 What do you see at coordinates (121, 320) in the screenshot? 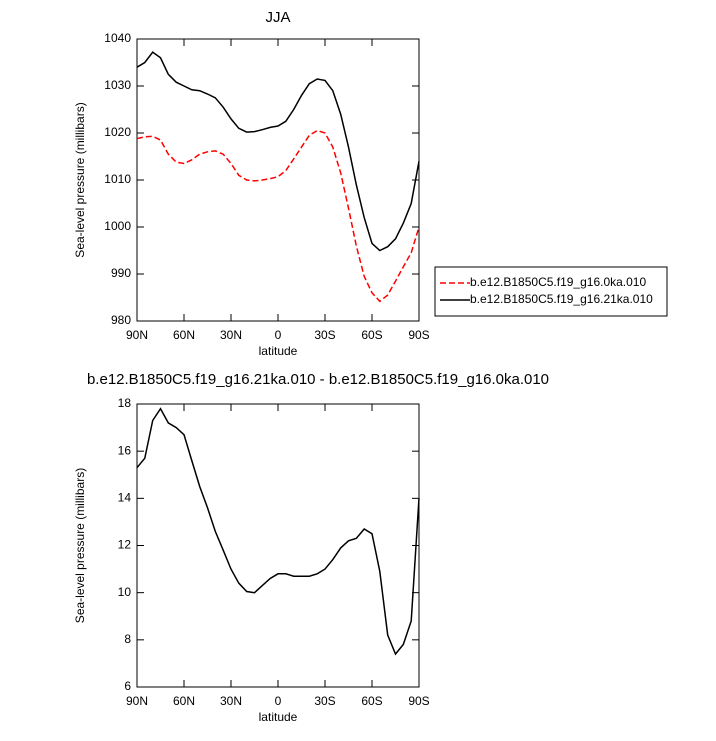
I see `y-tick-label: 980` at bounding box center [121, 320].